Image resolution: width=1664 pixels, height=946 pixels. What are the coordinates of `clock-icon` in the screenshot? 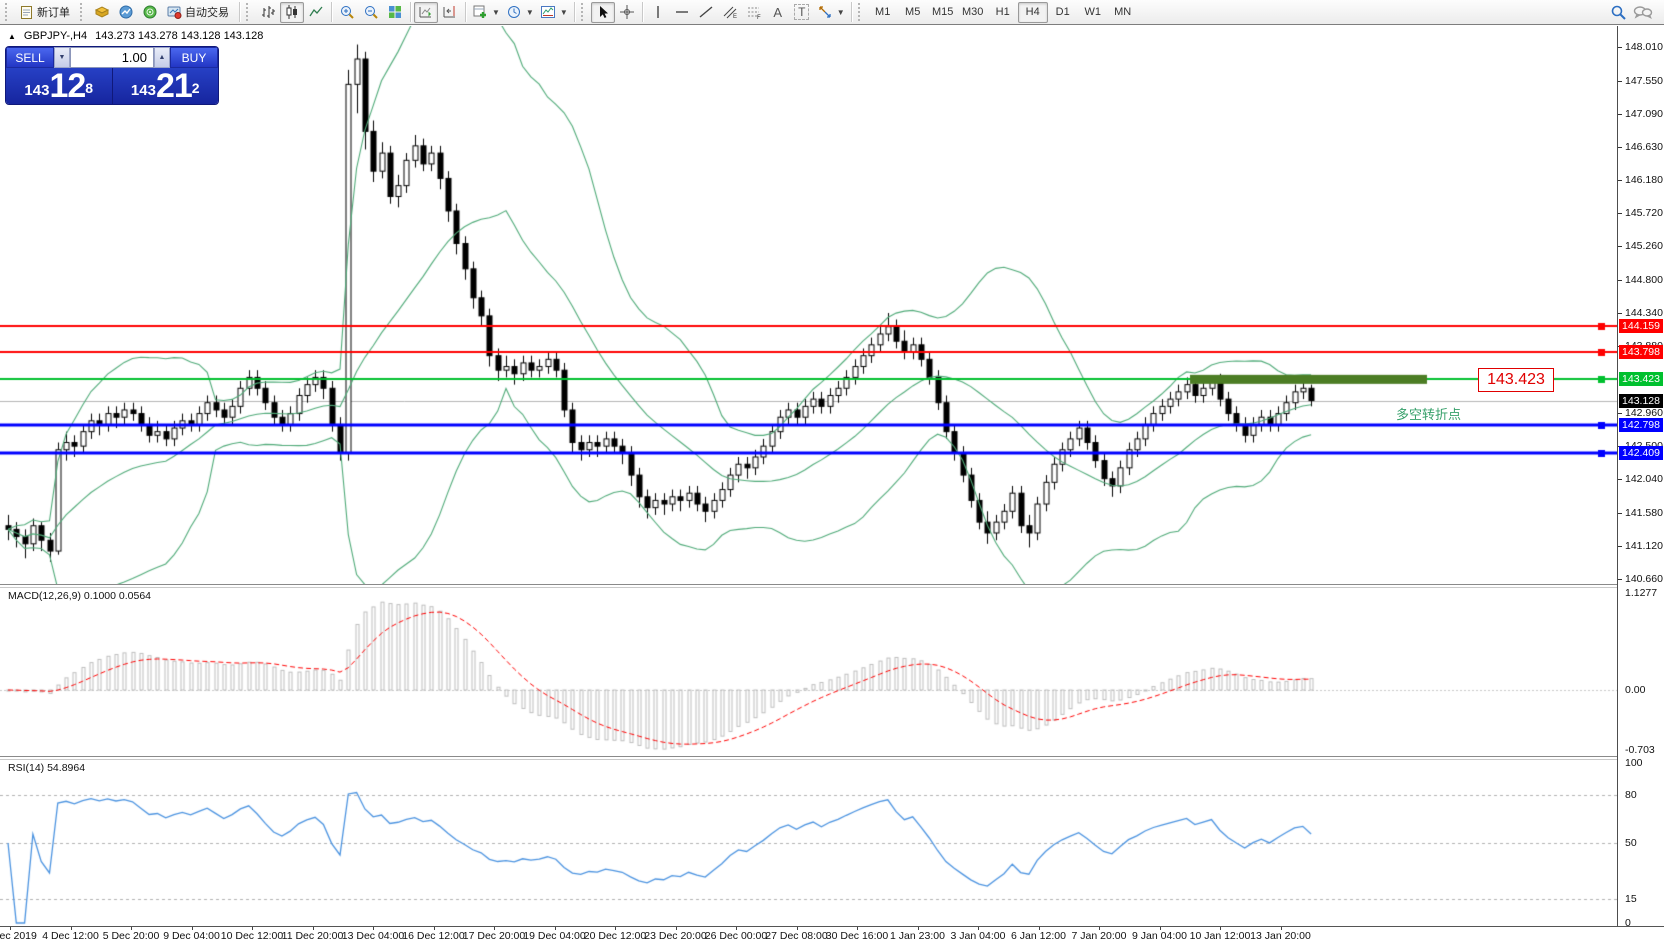 It's located at (513, 12).